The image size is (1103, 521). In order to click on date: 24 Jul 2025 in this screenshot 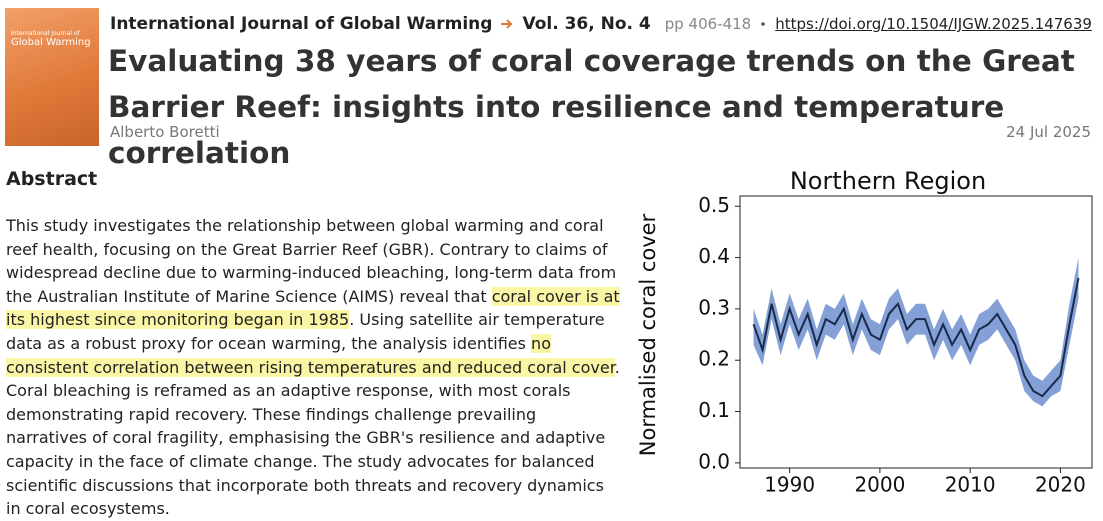, I will do `click(1048, 132)`.